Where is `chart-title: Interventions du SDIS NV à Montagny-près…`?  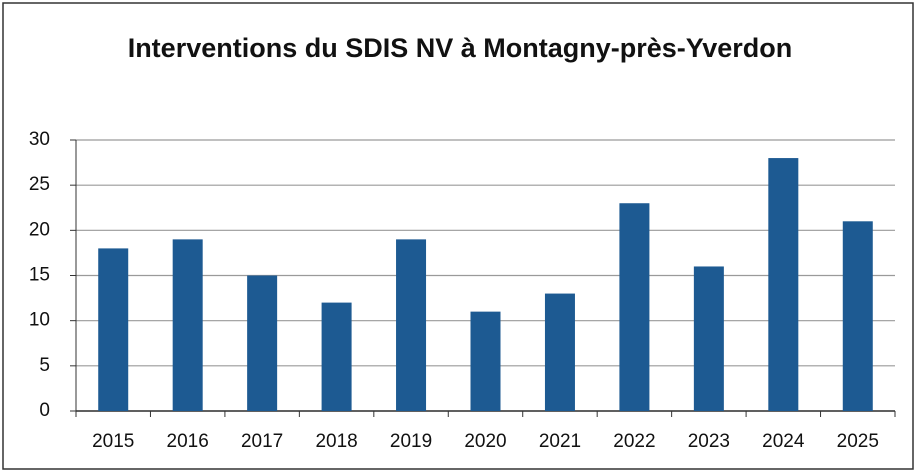 chart-title: Interventions du SDIS NV à Montagny-près… is located at coordinates (460, 48).